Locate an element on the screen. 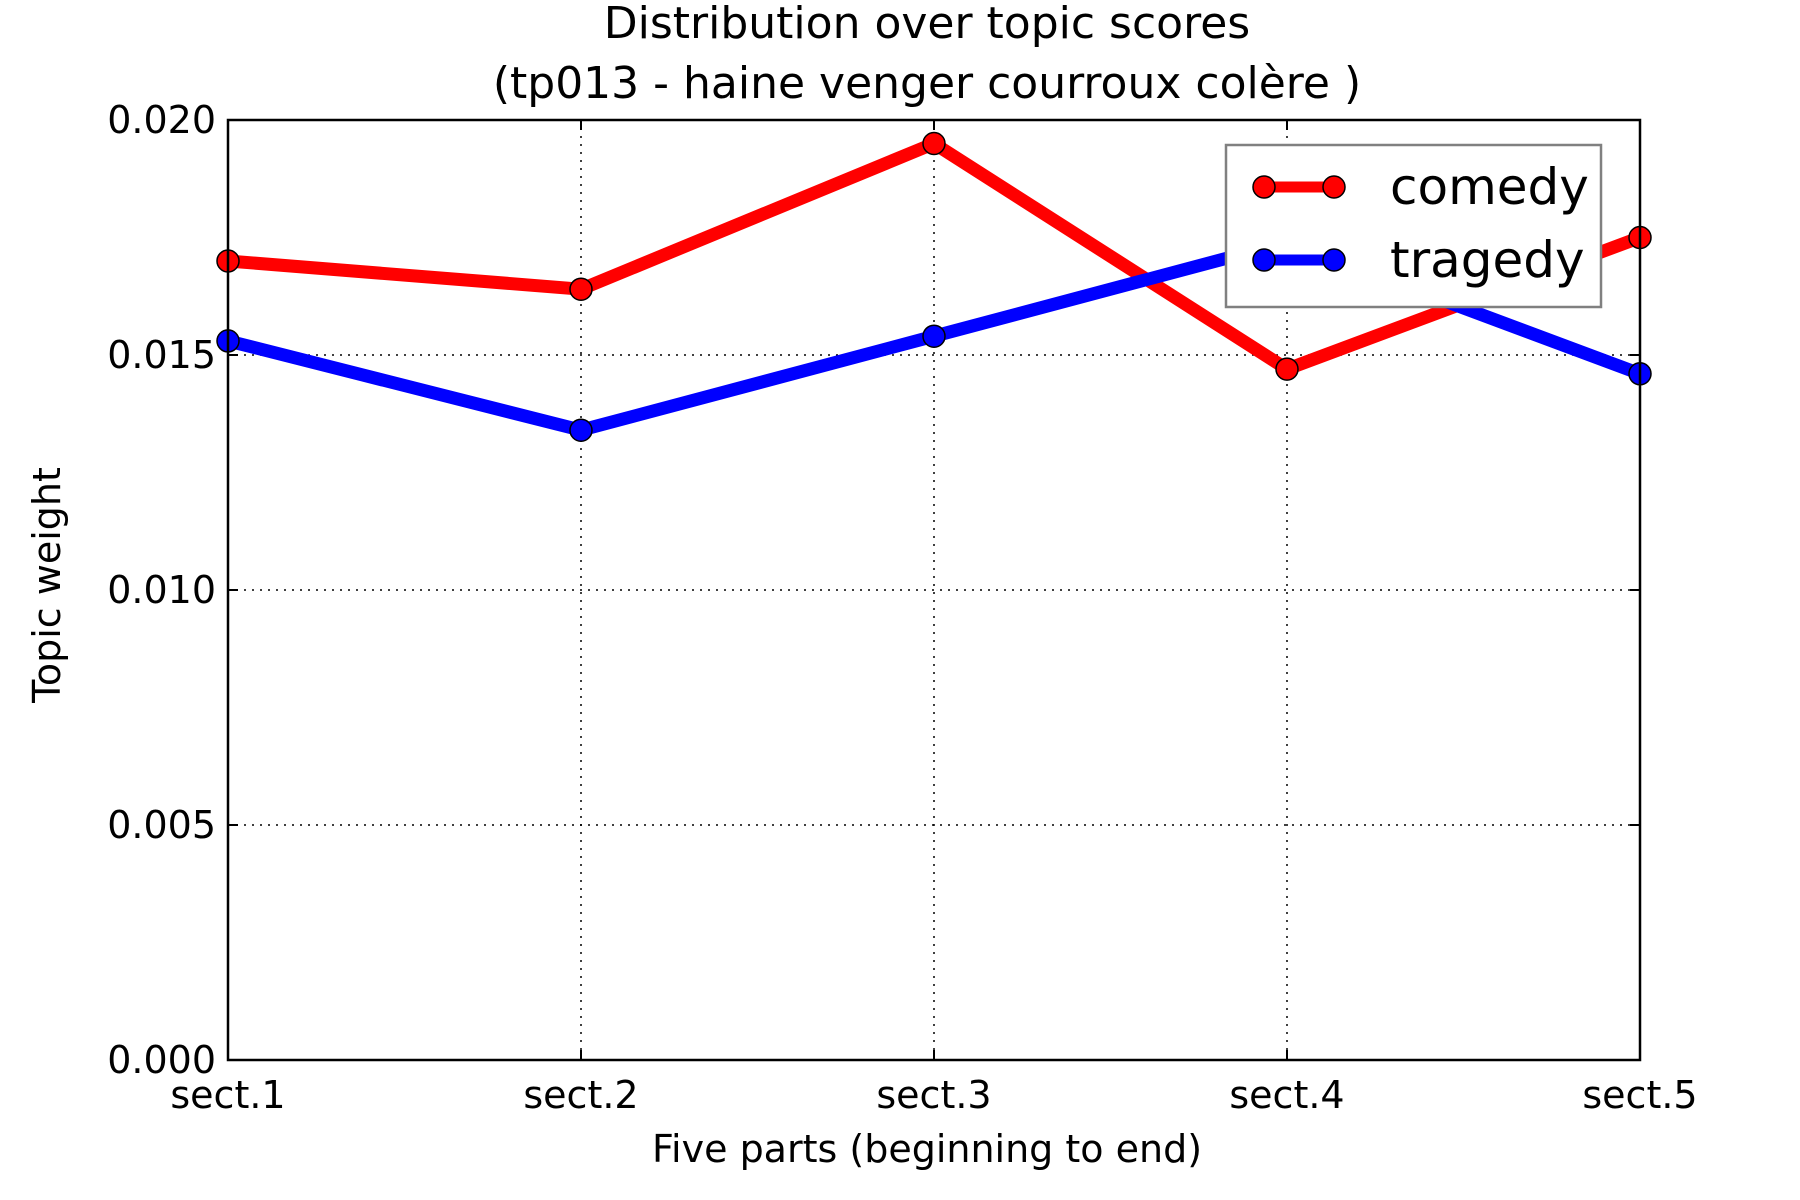 This screenshot has height=1200, width=1800. x-tick-label: sect.3 is located at coordinates (933, 1095).